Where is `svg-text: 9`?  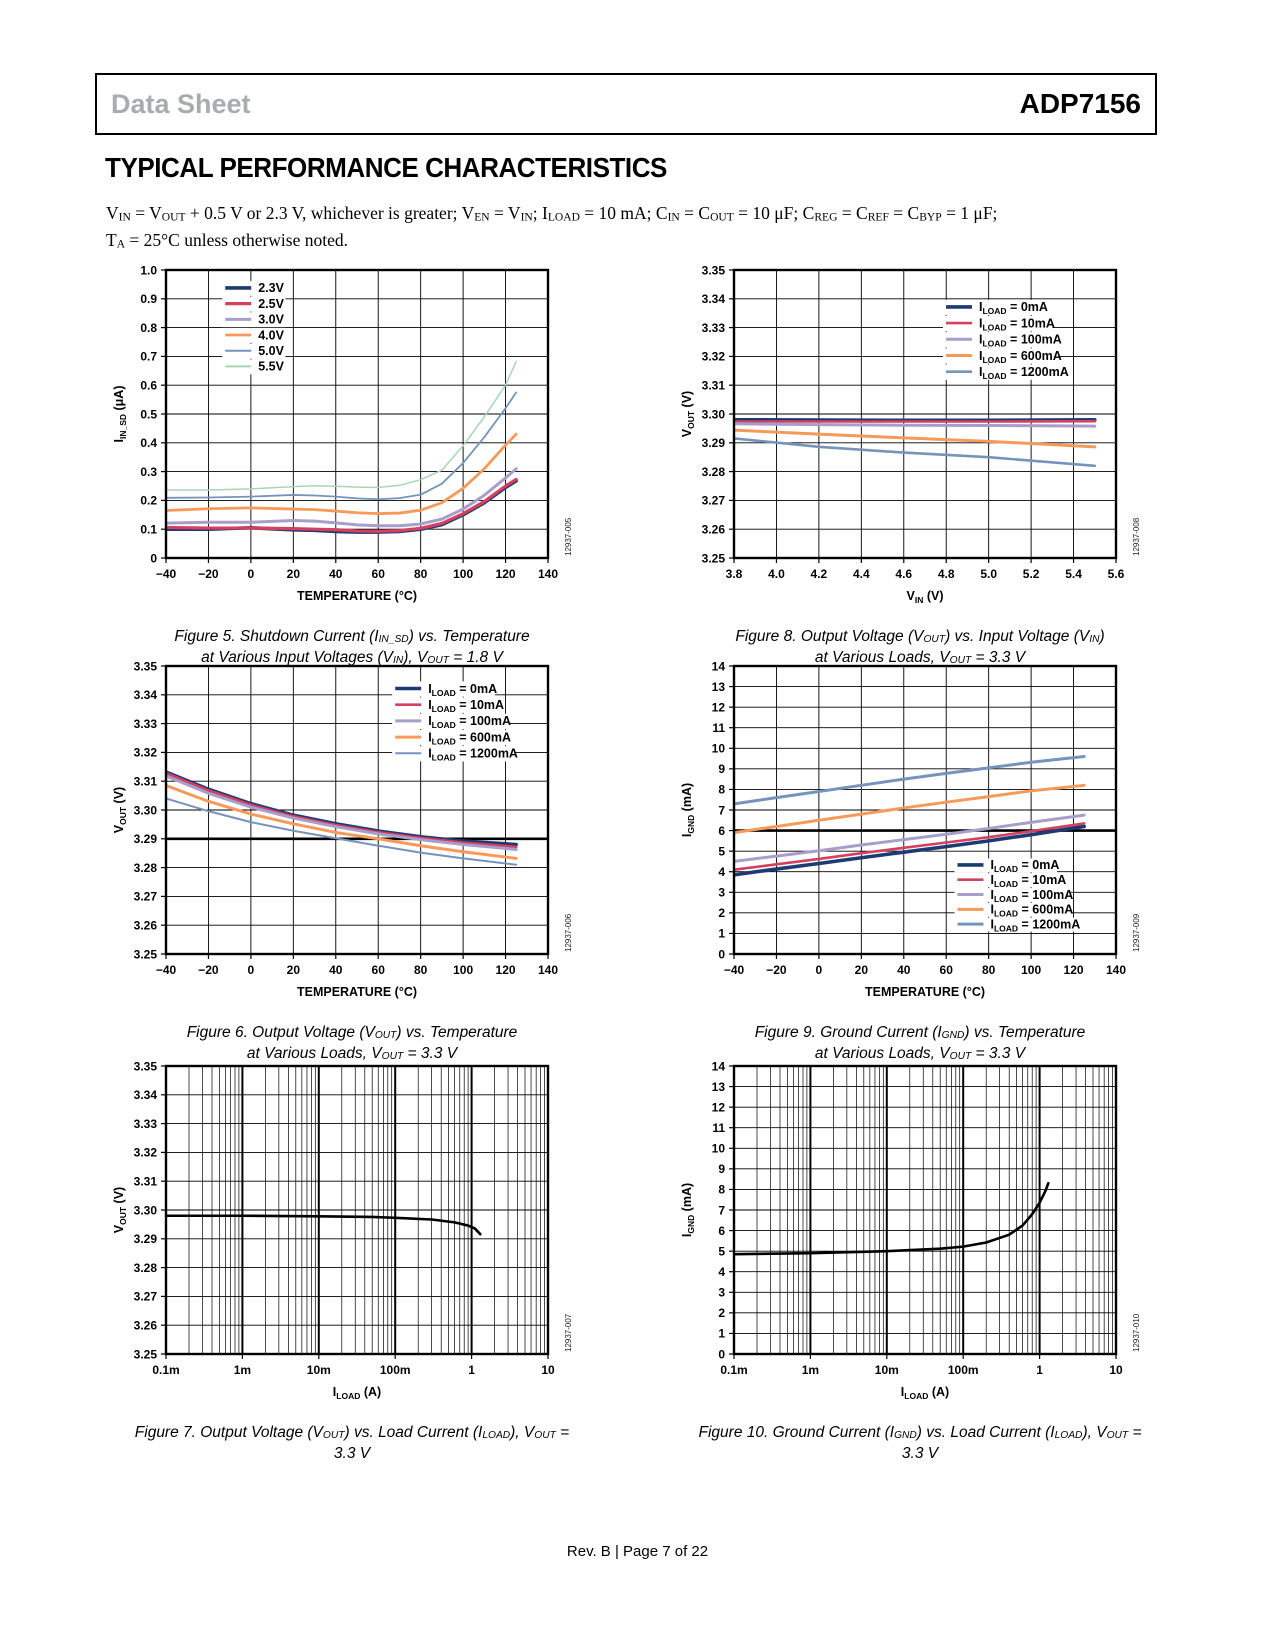 svg-text: 9 is located at coordinates (721, 1169).